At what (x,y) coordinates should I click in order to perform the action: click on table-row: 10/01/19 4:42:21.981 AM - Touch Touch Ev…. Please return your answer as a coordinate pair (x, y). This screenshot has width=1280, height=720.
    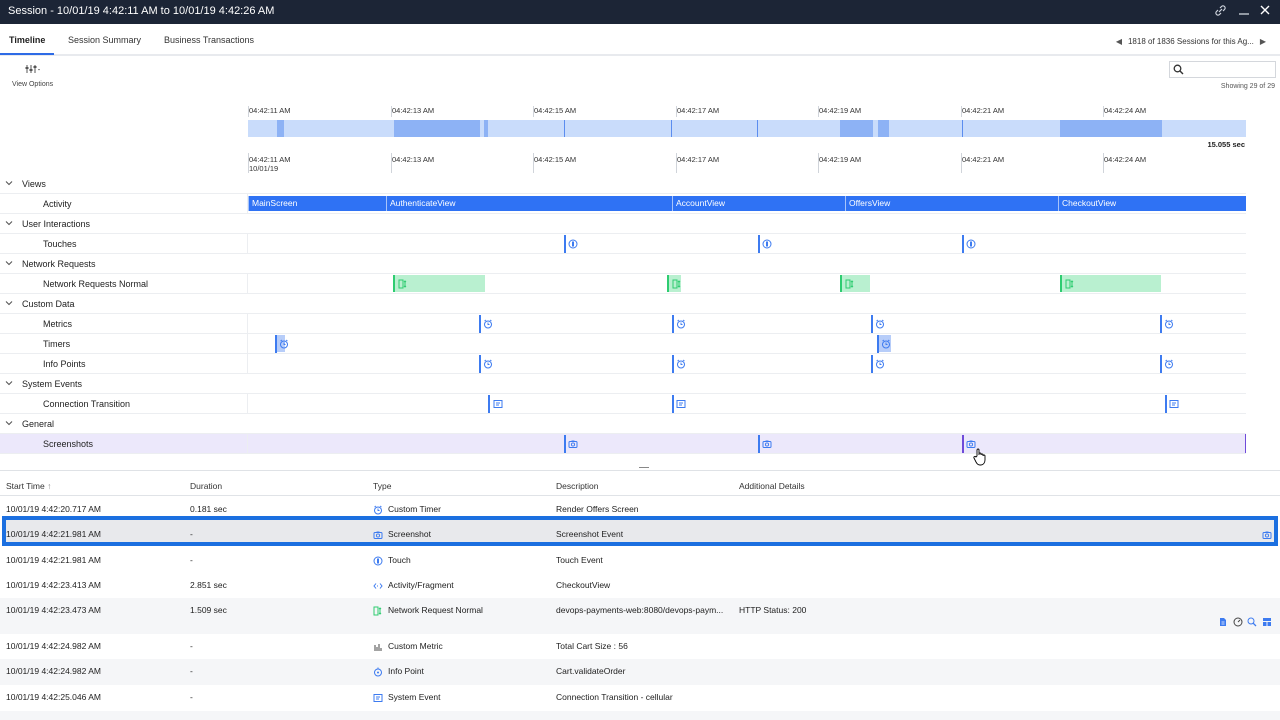
    Looking at the image, I should click on (640, 561).